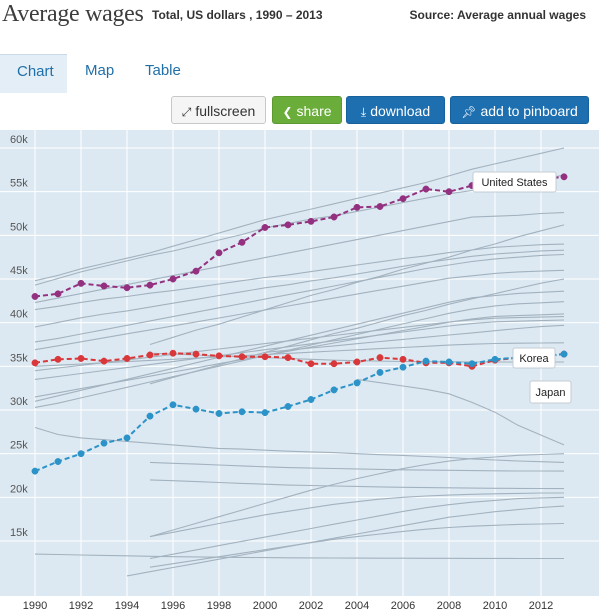 Image resolution: width=599 pixels, height=616 pixels. What do you see at coordinates (100, 70) in the screenshot?
I see `tab-map-label: Map` at bounding box center [100, 70].